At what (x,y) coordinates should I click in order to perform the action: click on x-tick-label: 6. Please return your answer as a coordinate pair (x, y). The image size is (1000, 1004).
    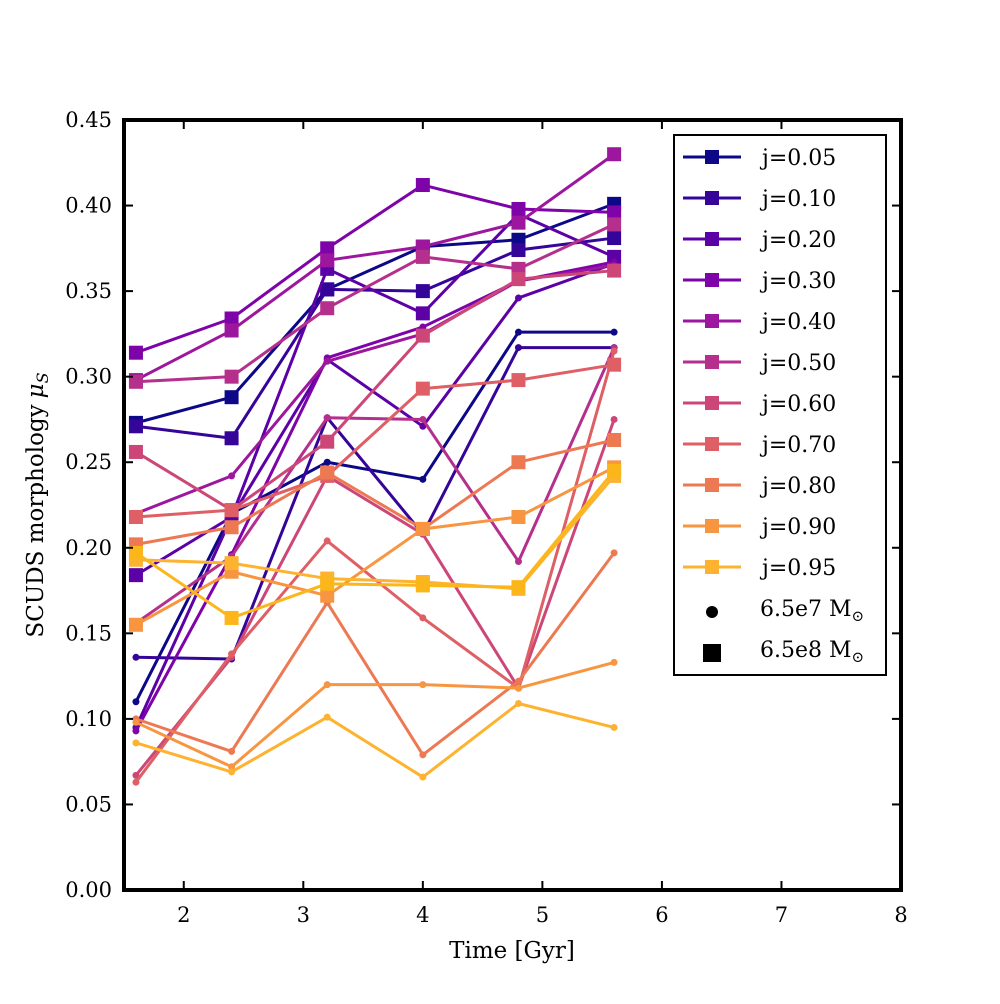
    Looking at the image, I should click on (661, 915).